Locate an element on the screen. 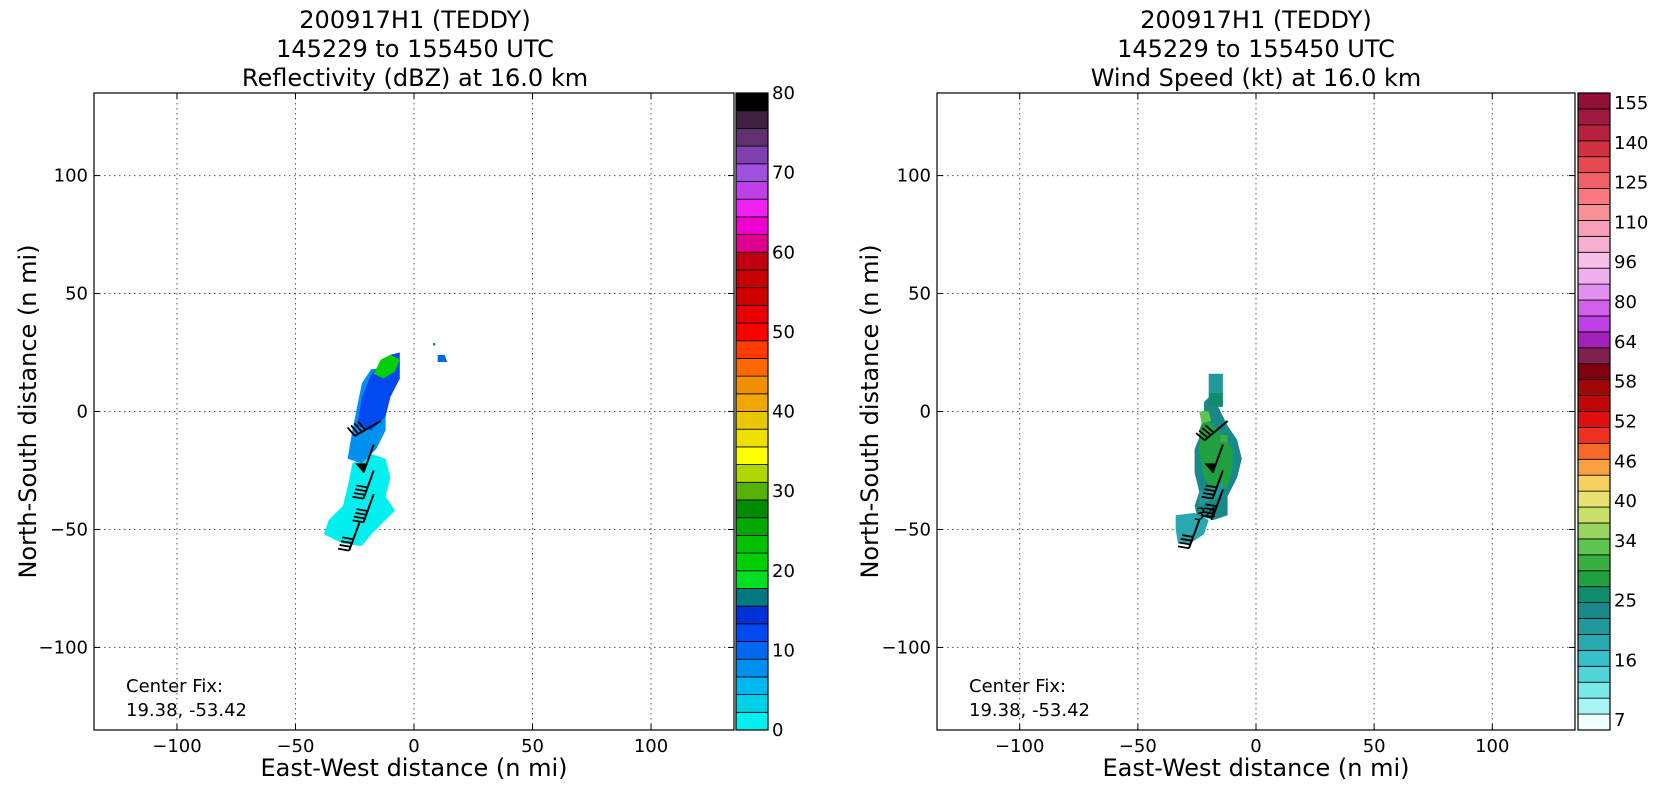  y-tick-label: 100 is located at coordinates (914, 176).